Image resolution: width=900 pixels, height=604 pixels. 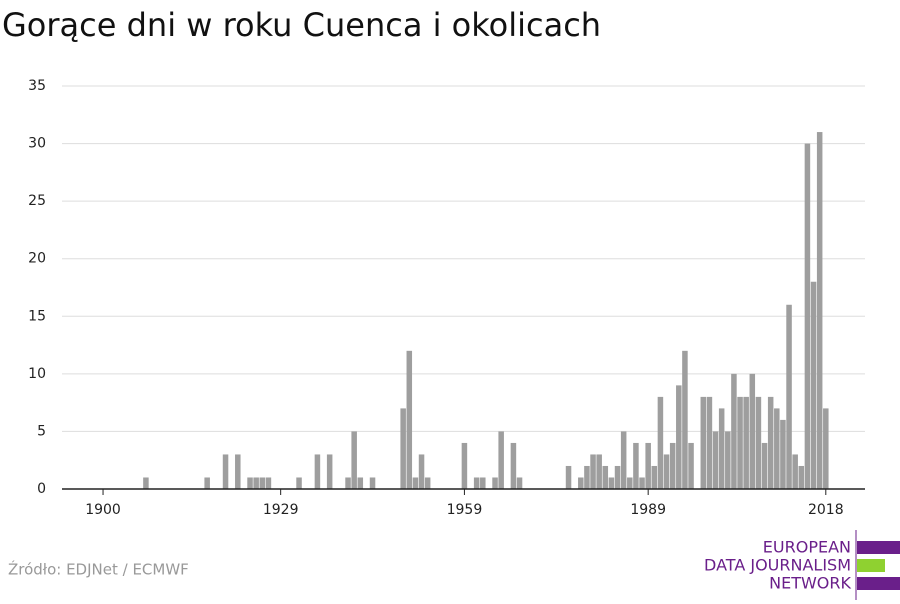 I want to click on y-tick-label: 25, so click(x=37, y=201).